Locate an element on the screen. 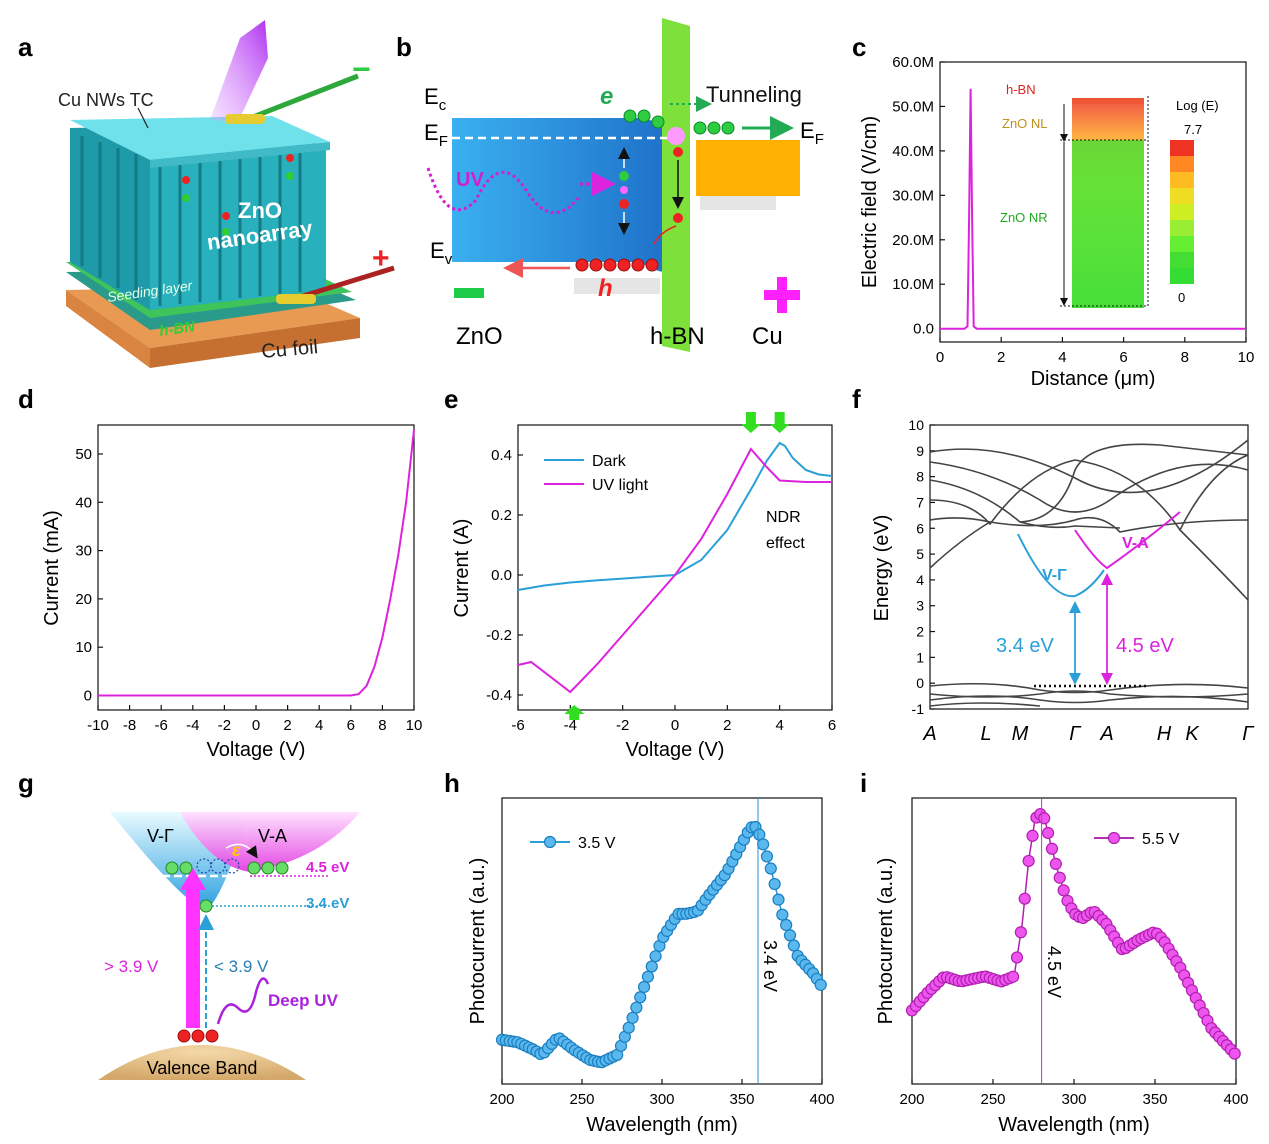 The height and width of the screenshot is (1144, 1269). y-tick-label: -0.2 is located at coordinates (499, 635).